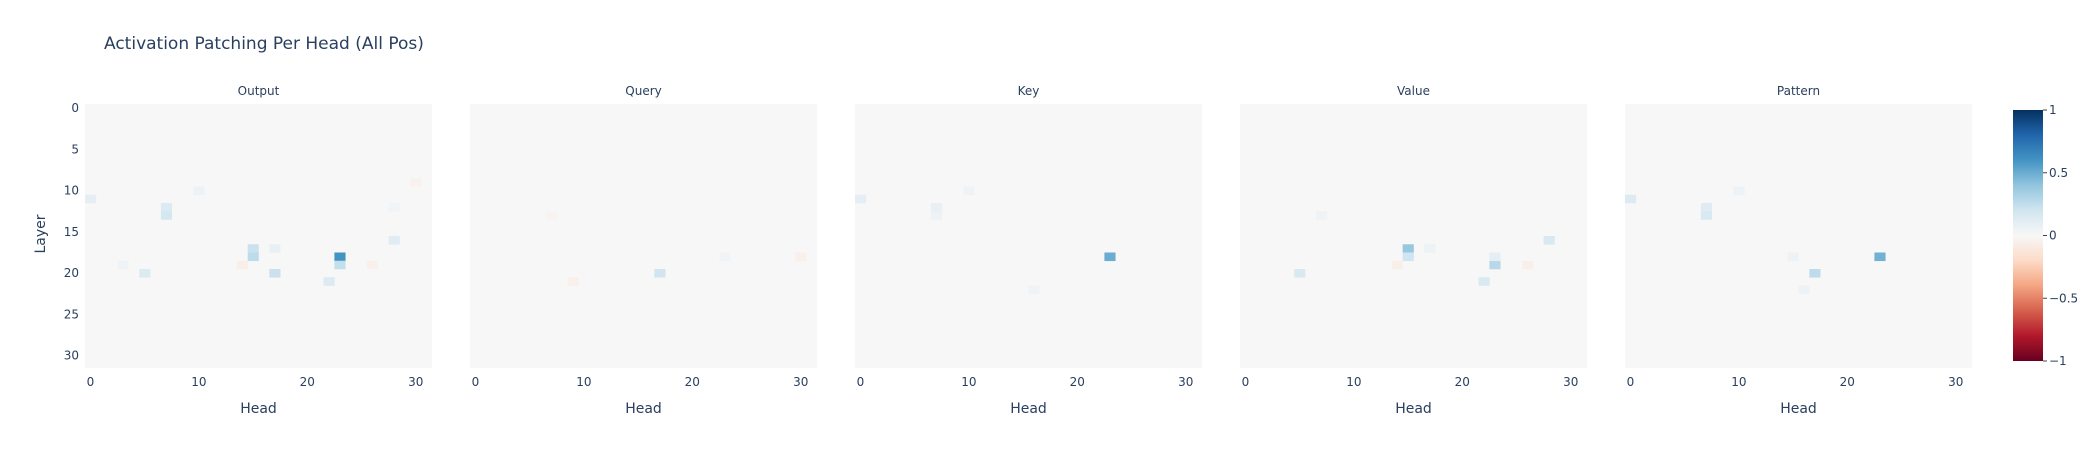  Describe the element at coordinates (2028, 235) in the screenshot. I see `colorbar-gradient` at that location.